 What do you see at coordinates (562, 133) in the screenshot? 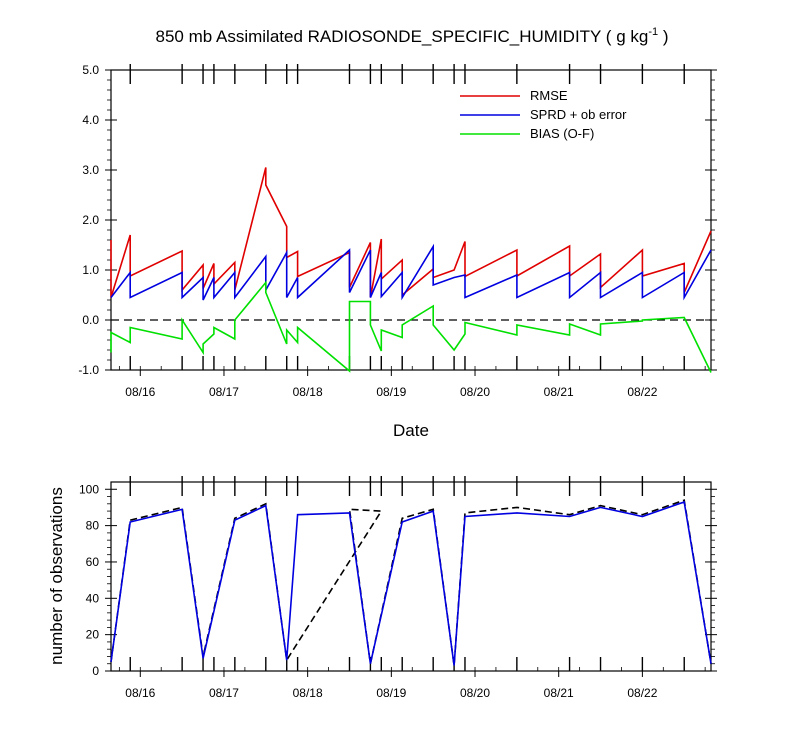
I see `legend-entry: BIAS (O-F)` at bounding box center [562, 133].